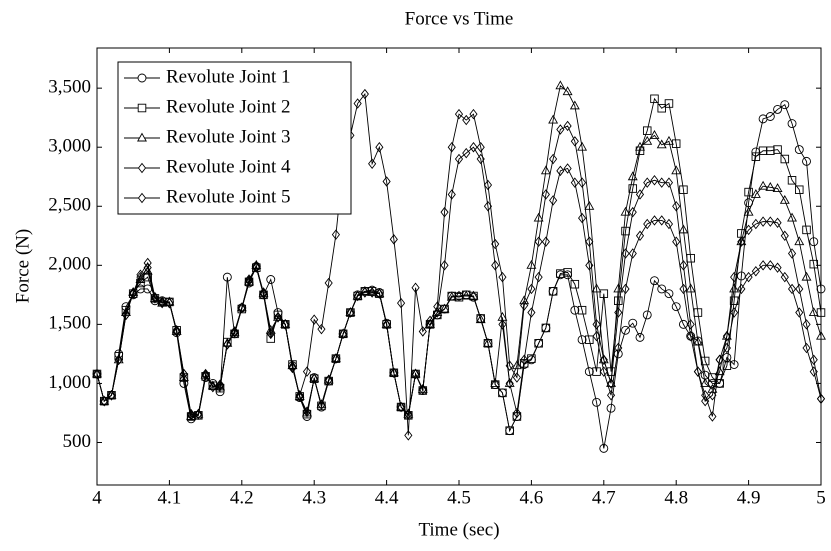  I want to click on x-tick-label: 4, so click(97, 497).